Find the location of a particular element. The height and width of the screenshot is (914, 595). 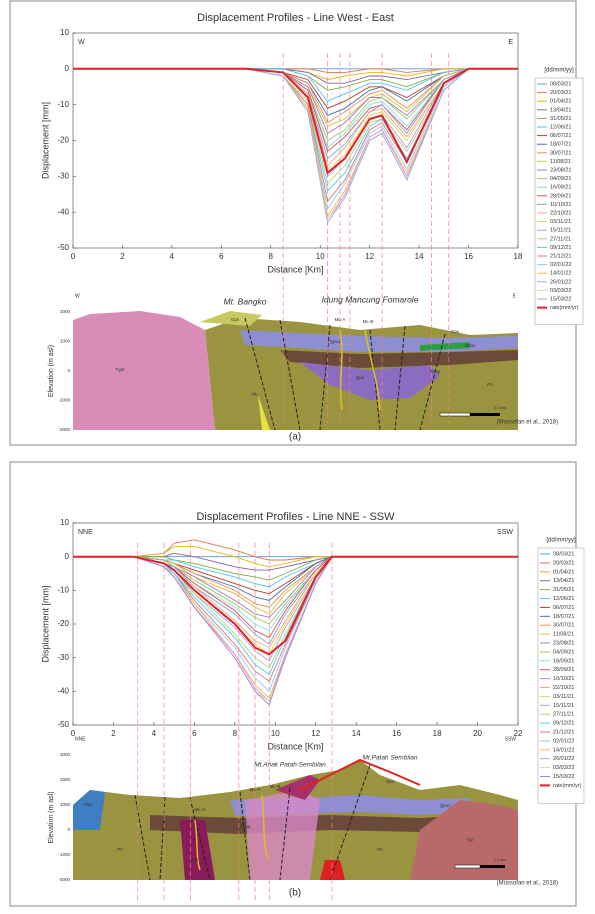

x-axis-label: Distance [Km] is located at coordinates (295, 746).